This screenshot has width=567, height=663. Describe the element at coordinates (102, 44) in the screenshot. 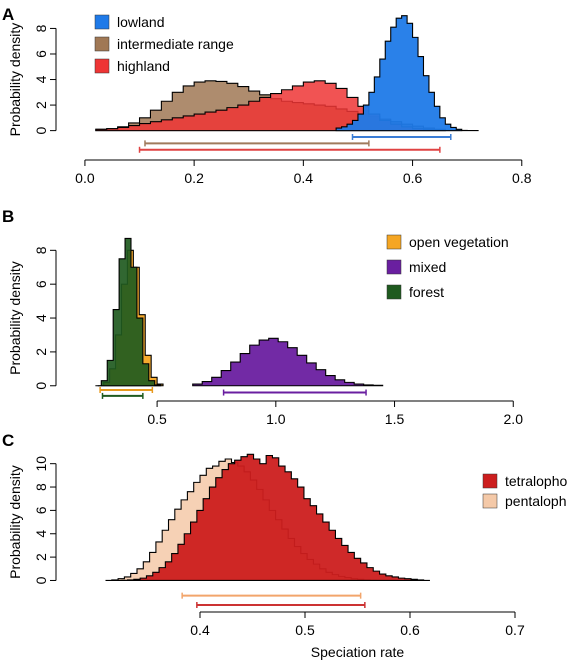

I see `legend-swatch-intermediate` at that location.